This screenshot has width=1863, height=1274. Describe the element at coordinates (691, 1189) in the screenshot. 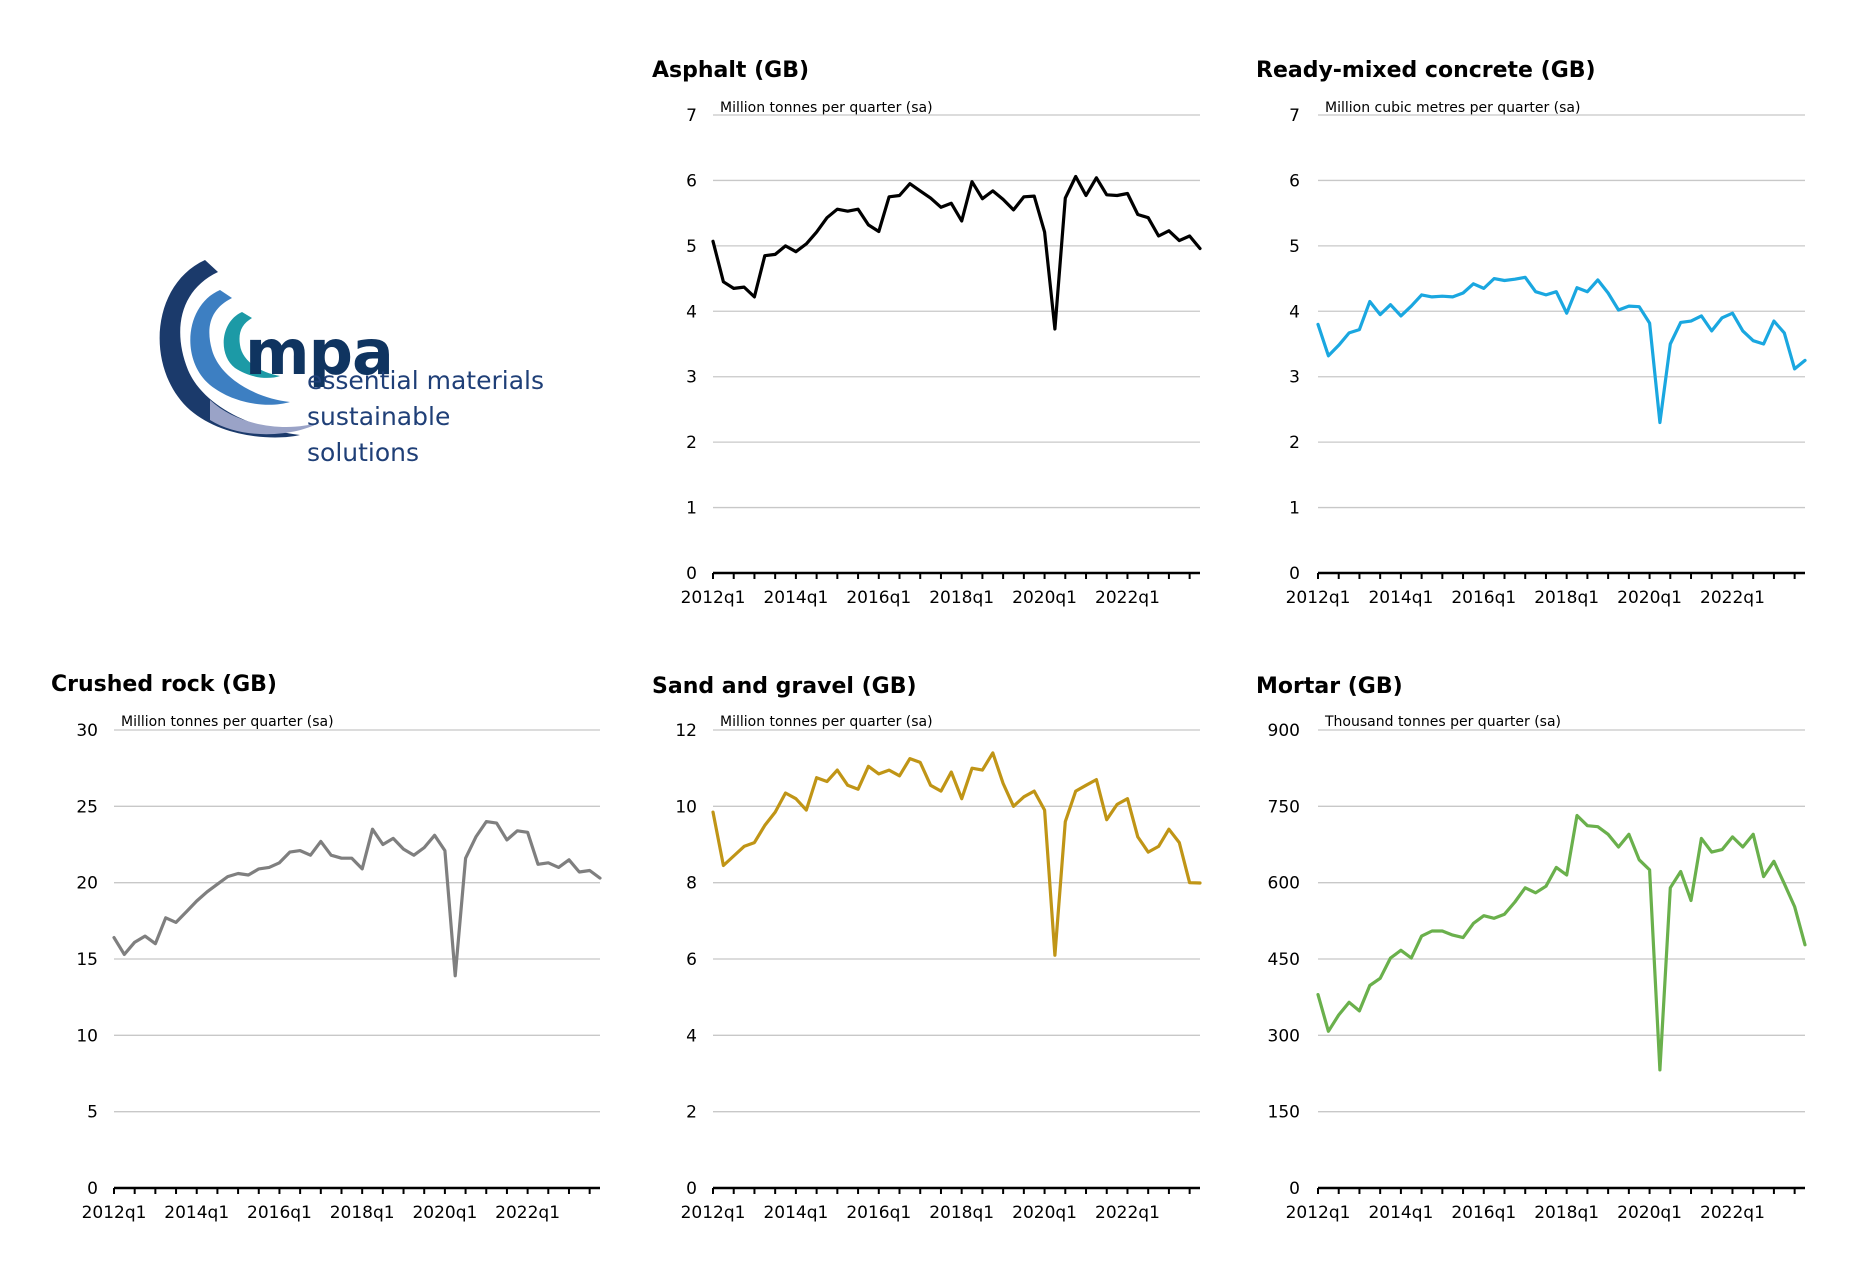

I see `sand-and-gravel-gb-y-tick-label: 0` at that location.